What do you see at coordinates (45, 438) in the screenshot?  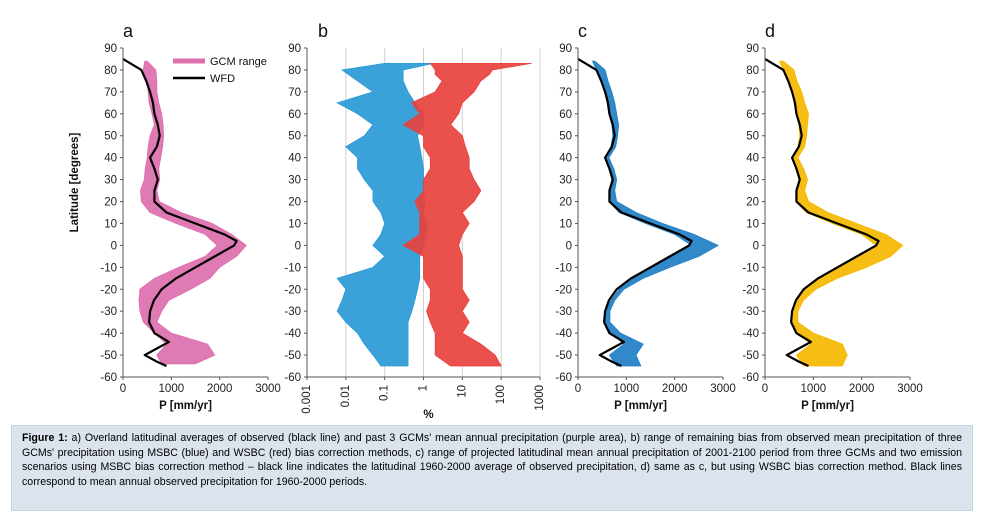 I see `caption-label: Figure 1:` at bounding box center [45, 438].